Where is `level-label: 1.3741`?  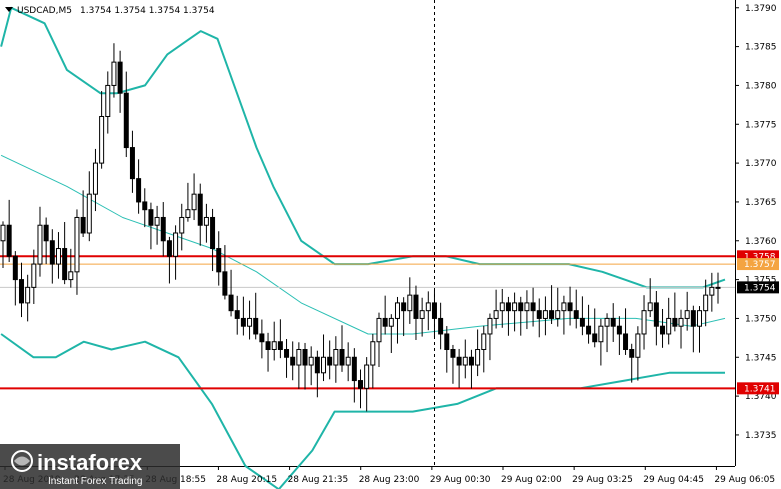
level-label: 1.3741 is located at coordinates (760, 389).